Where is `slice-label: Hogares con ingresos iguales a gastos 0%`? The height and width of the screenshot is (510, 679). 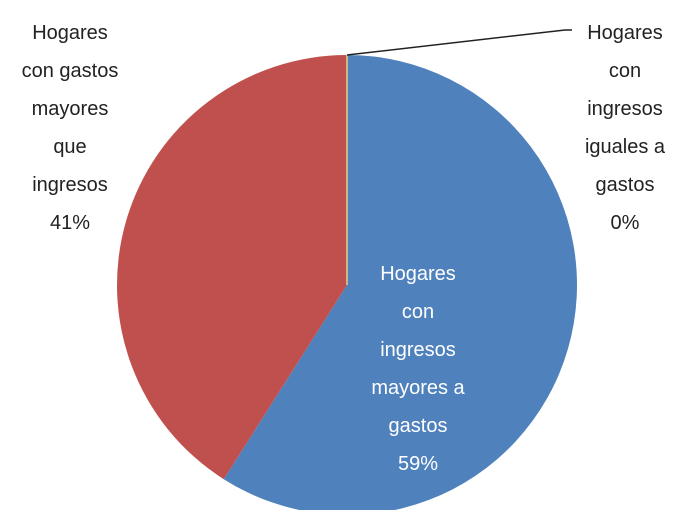 slice-label: Hogares con ingresos iguales a gastos 0% is located at coordinates (624, 128).